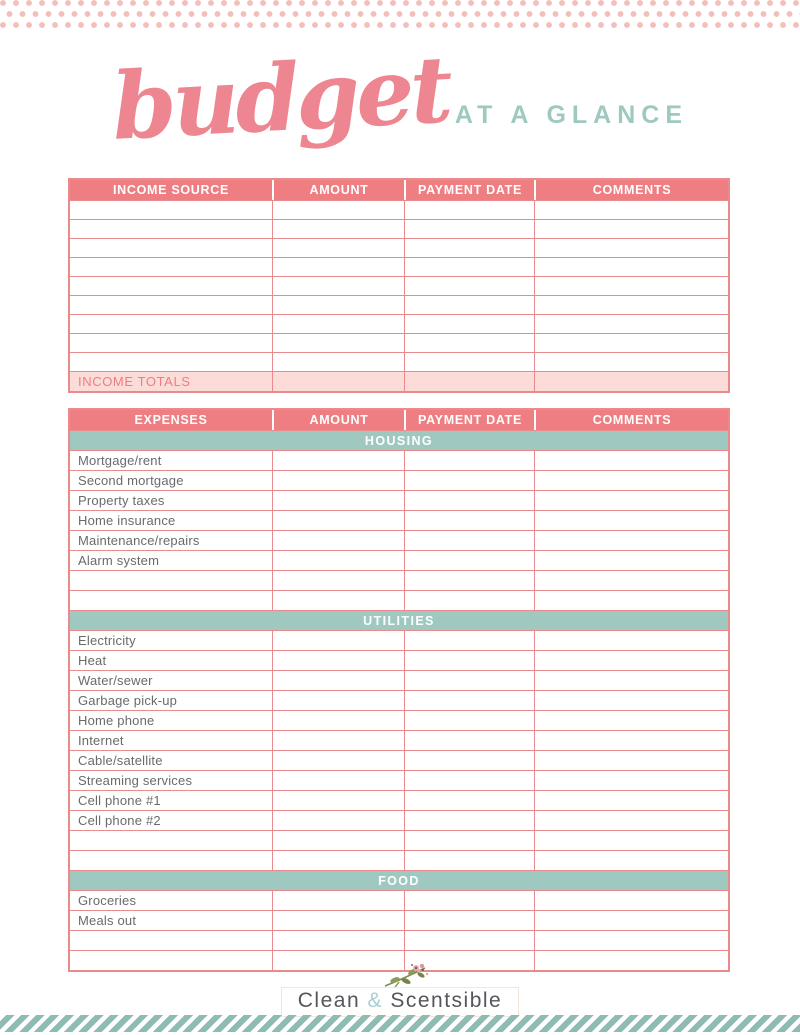  I want to click on row-label-cell: Alarm system, so click(119, 560).